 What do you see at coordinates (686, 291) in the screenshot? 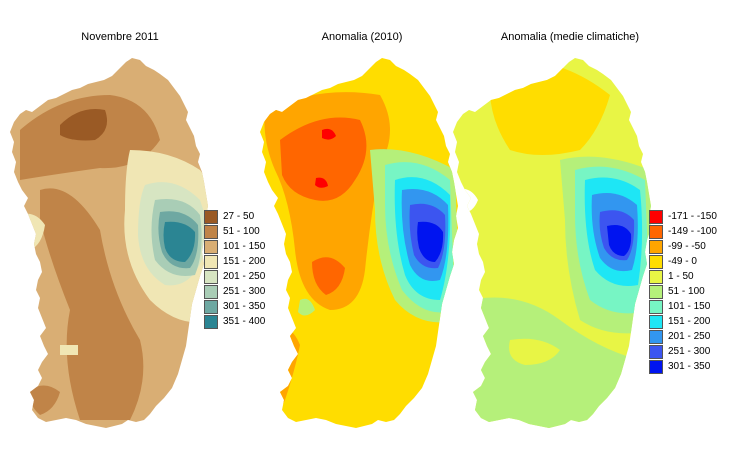
I see `legend-anomaly-label: 51 - 100` at bounding box center [686, 291].